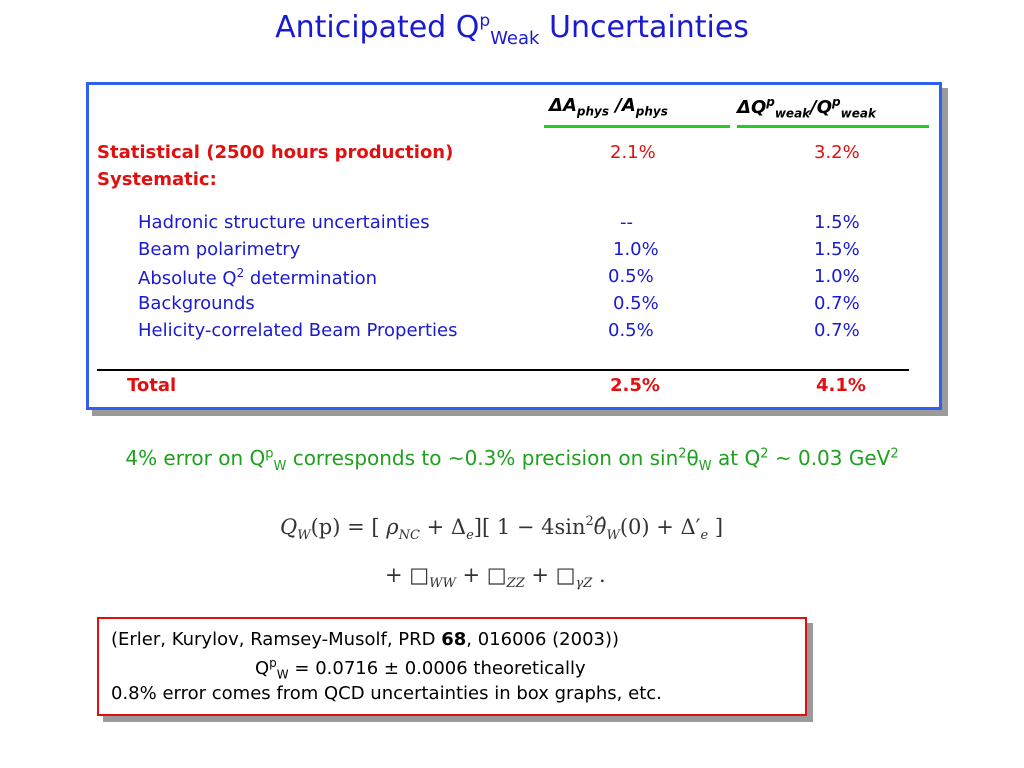  I want to click on row-a: 1.0%, so click(636, 249).